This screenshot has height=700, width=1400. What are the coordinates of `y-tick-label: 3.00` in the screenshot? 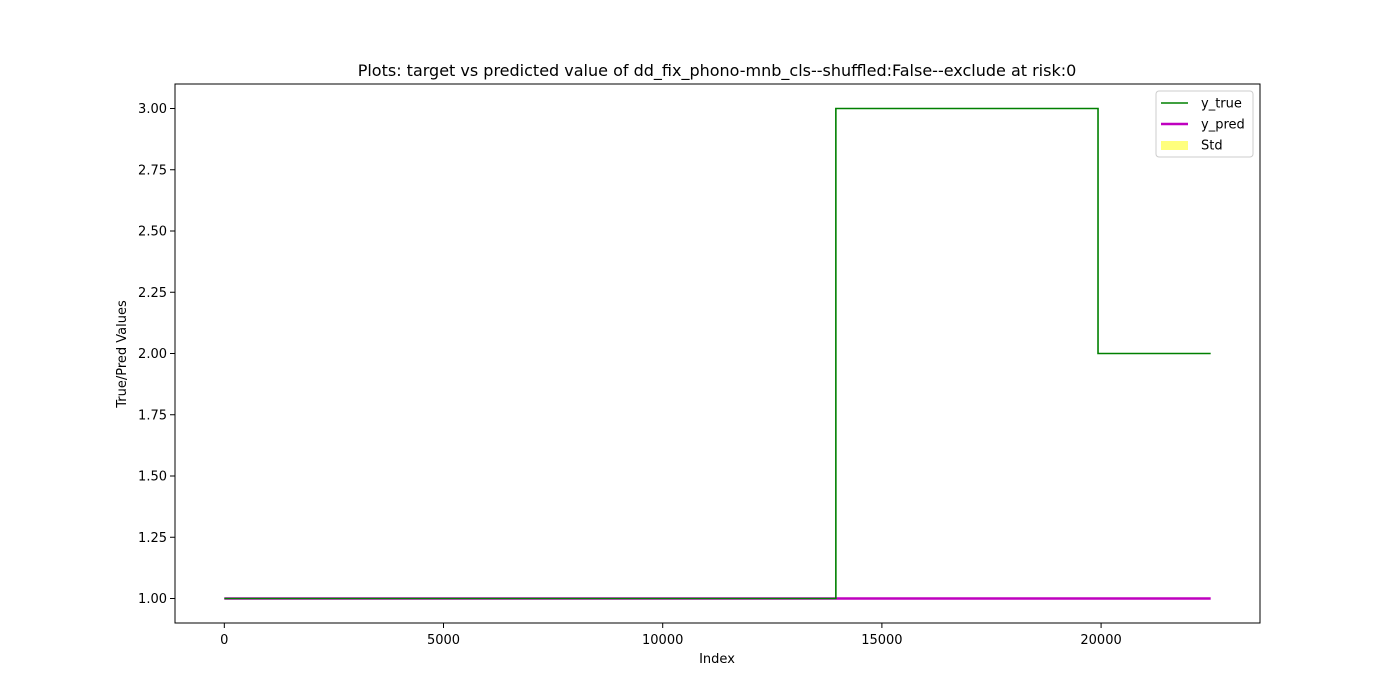 It's located at (152, 109).